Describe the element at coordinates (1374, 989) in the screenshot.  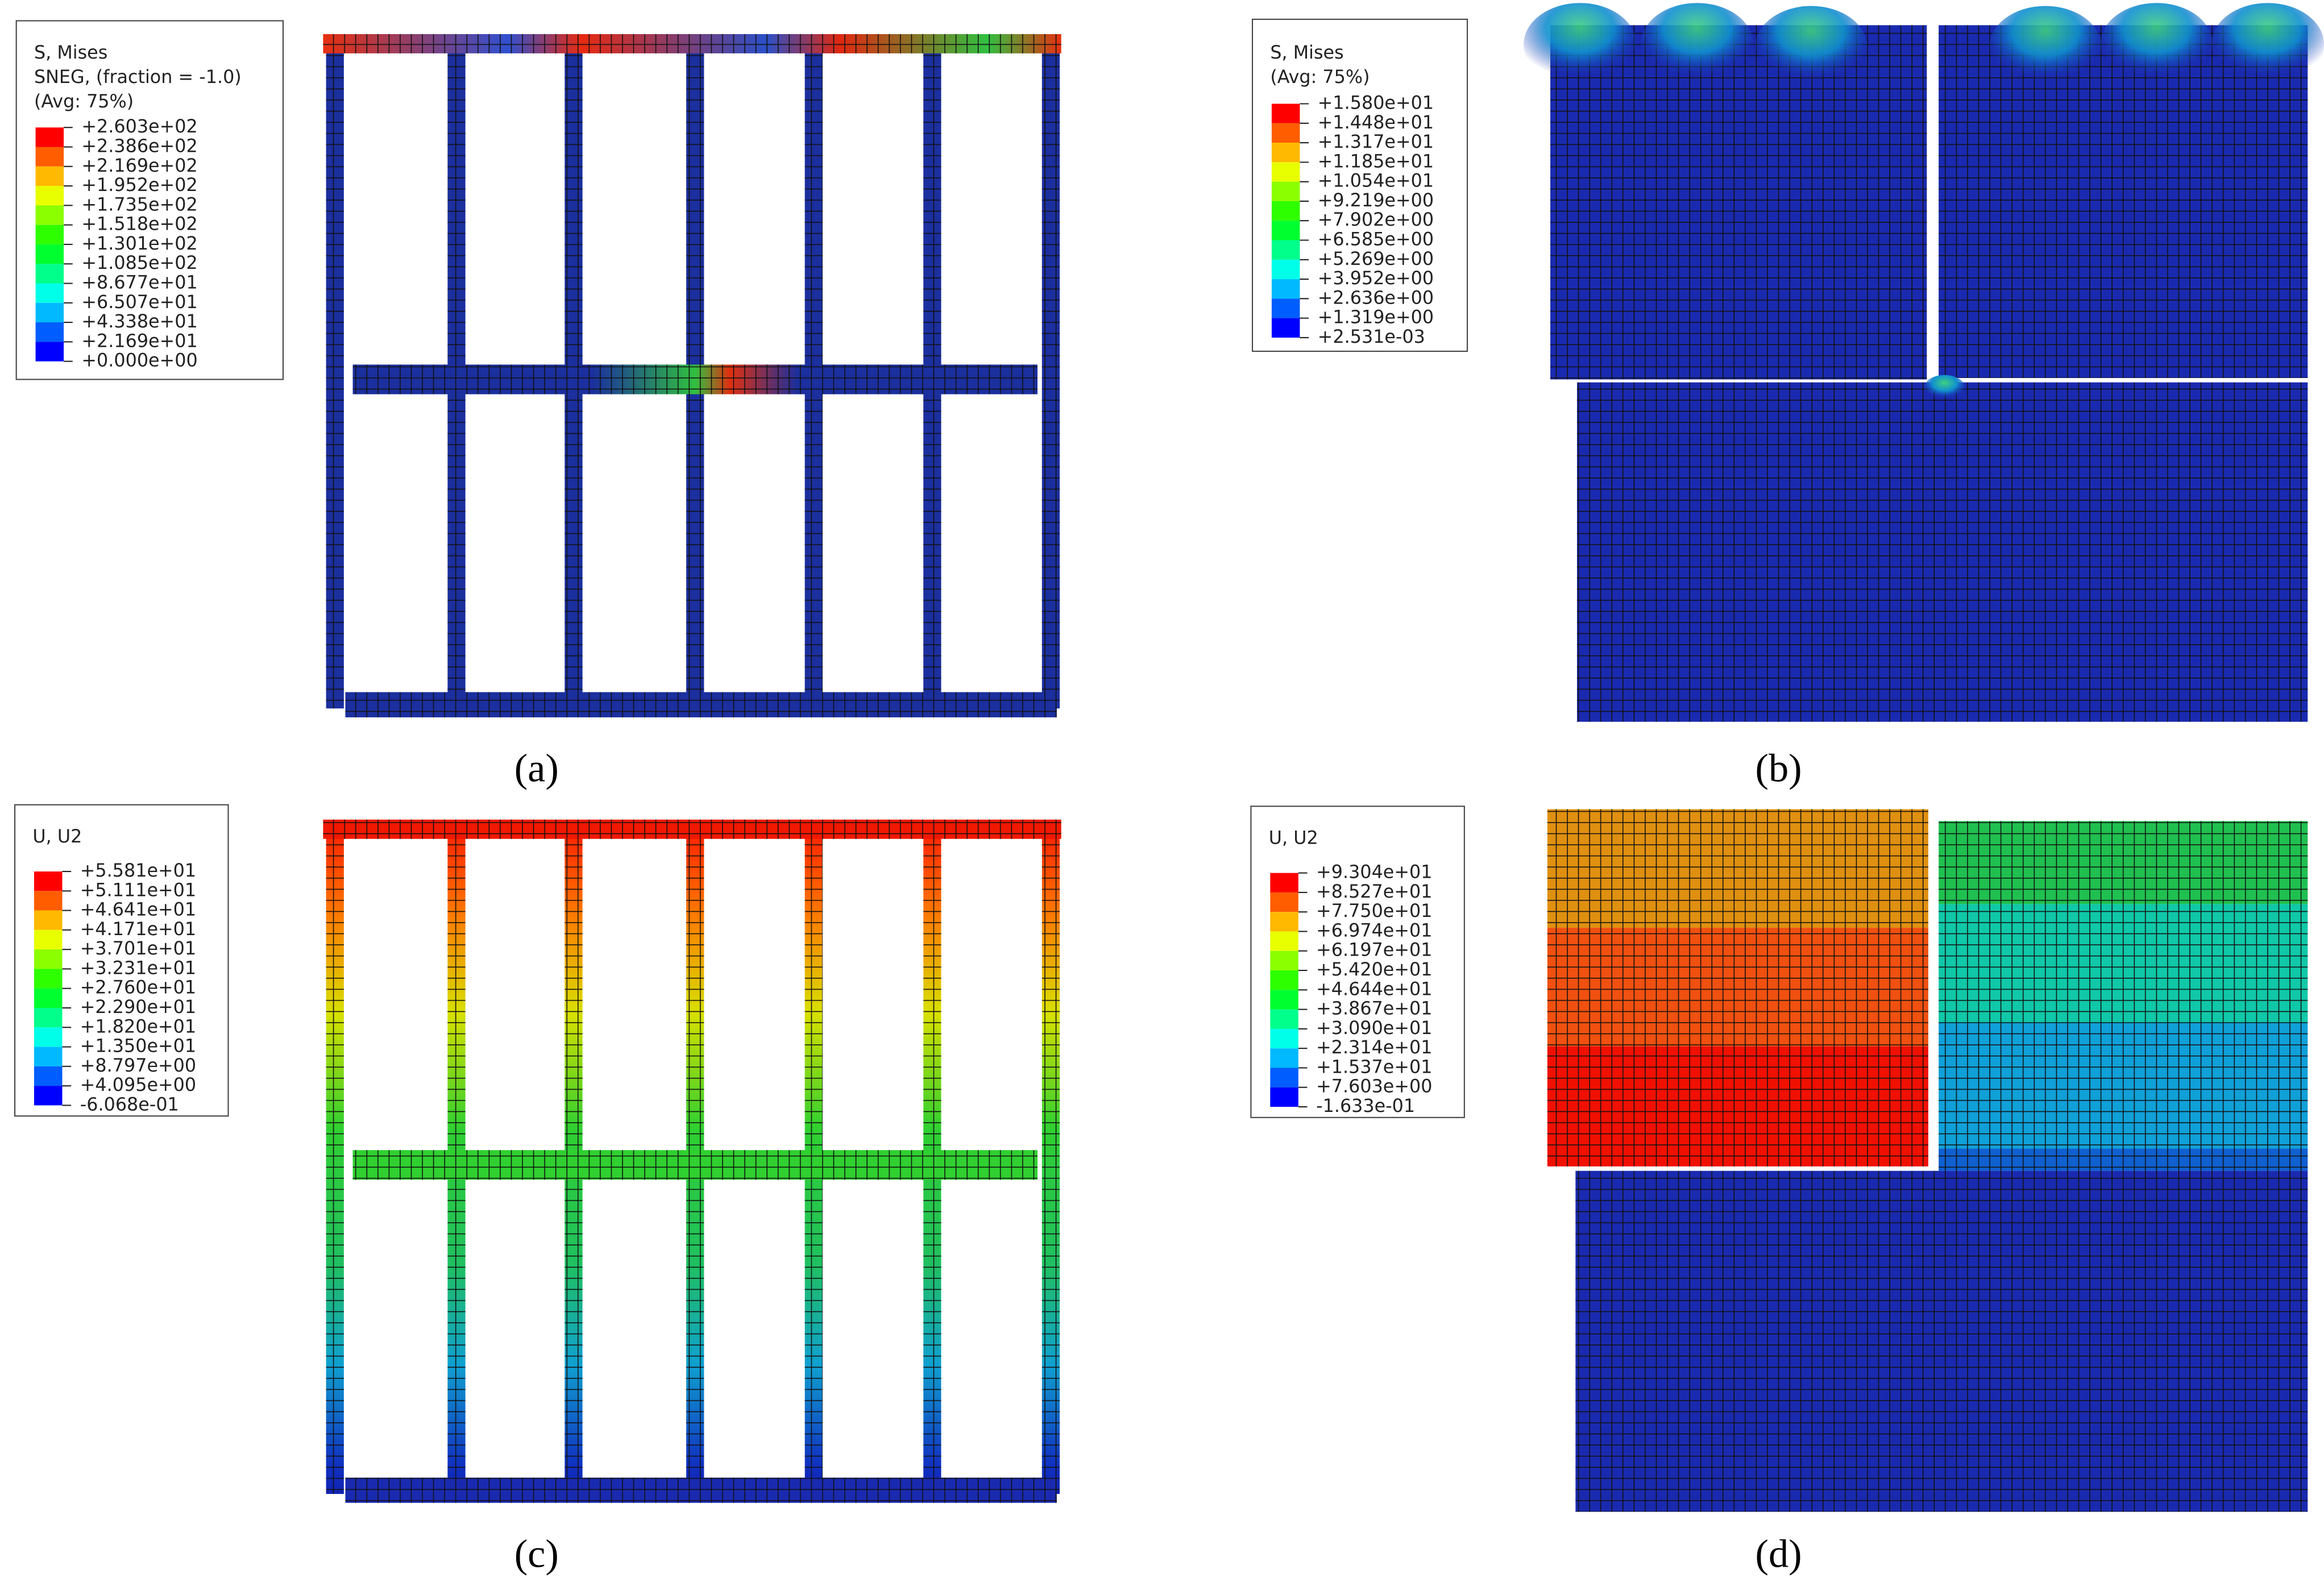
I see `legend-label: +4.644e+01` at that location.